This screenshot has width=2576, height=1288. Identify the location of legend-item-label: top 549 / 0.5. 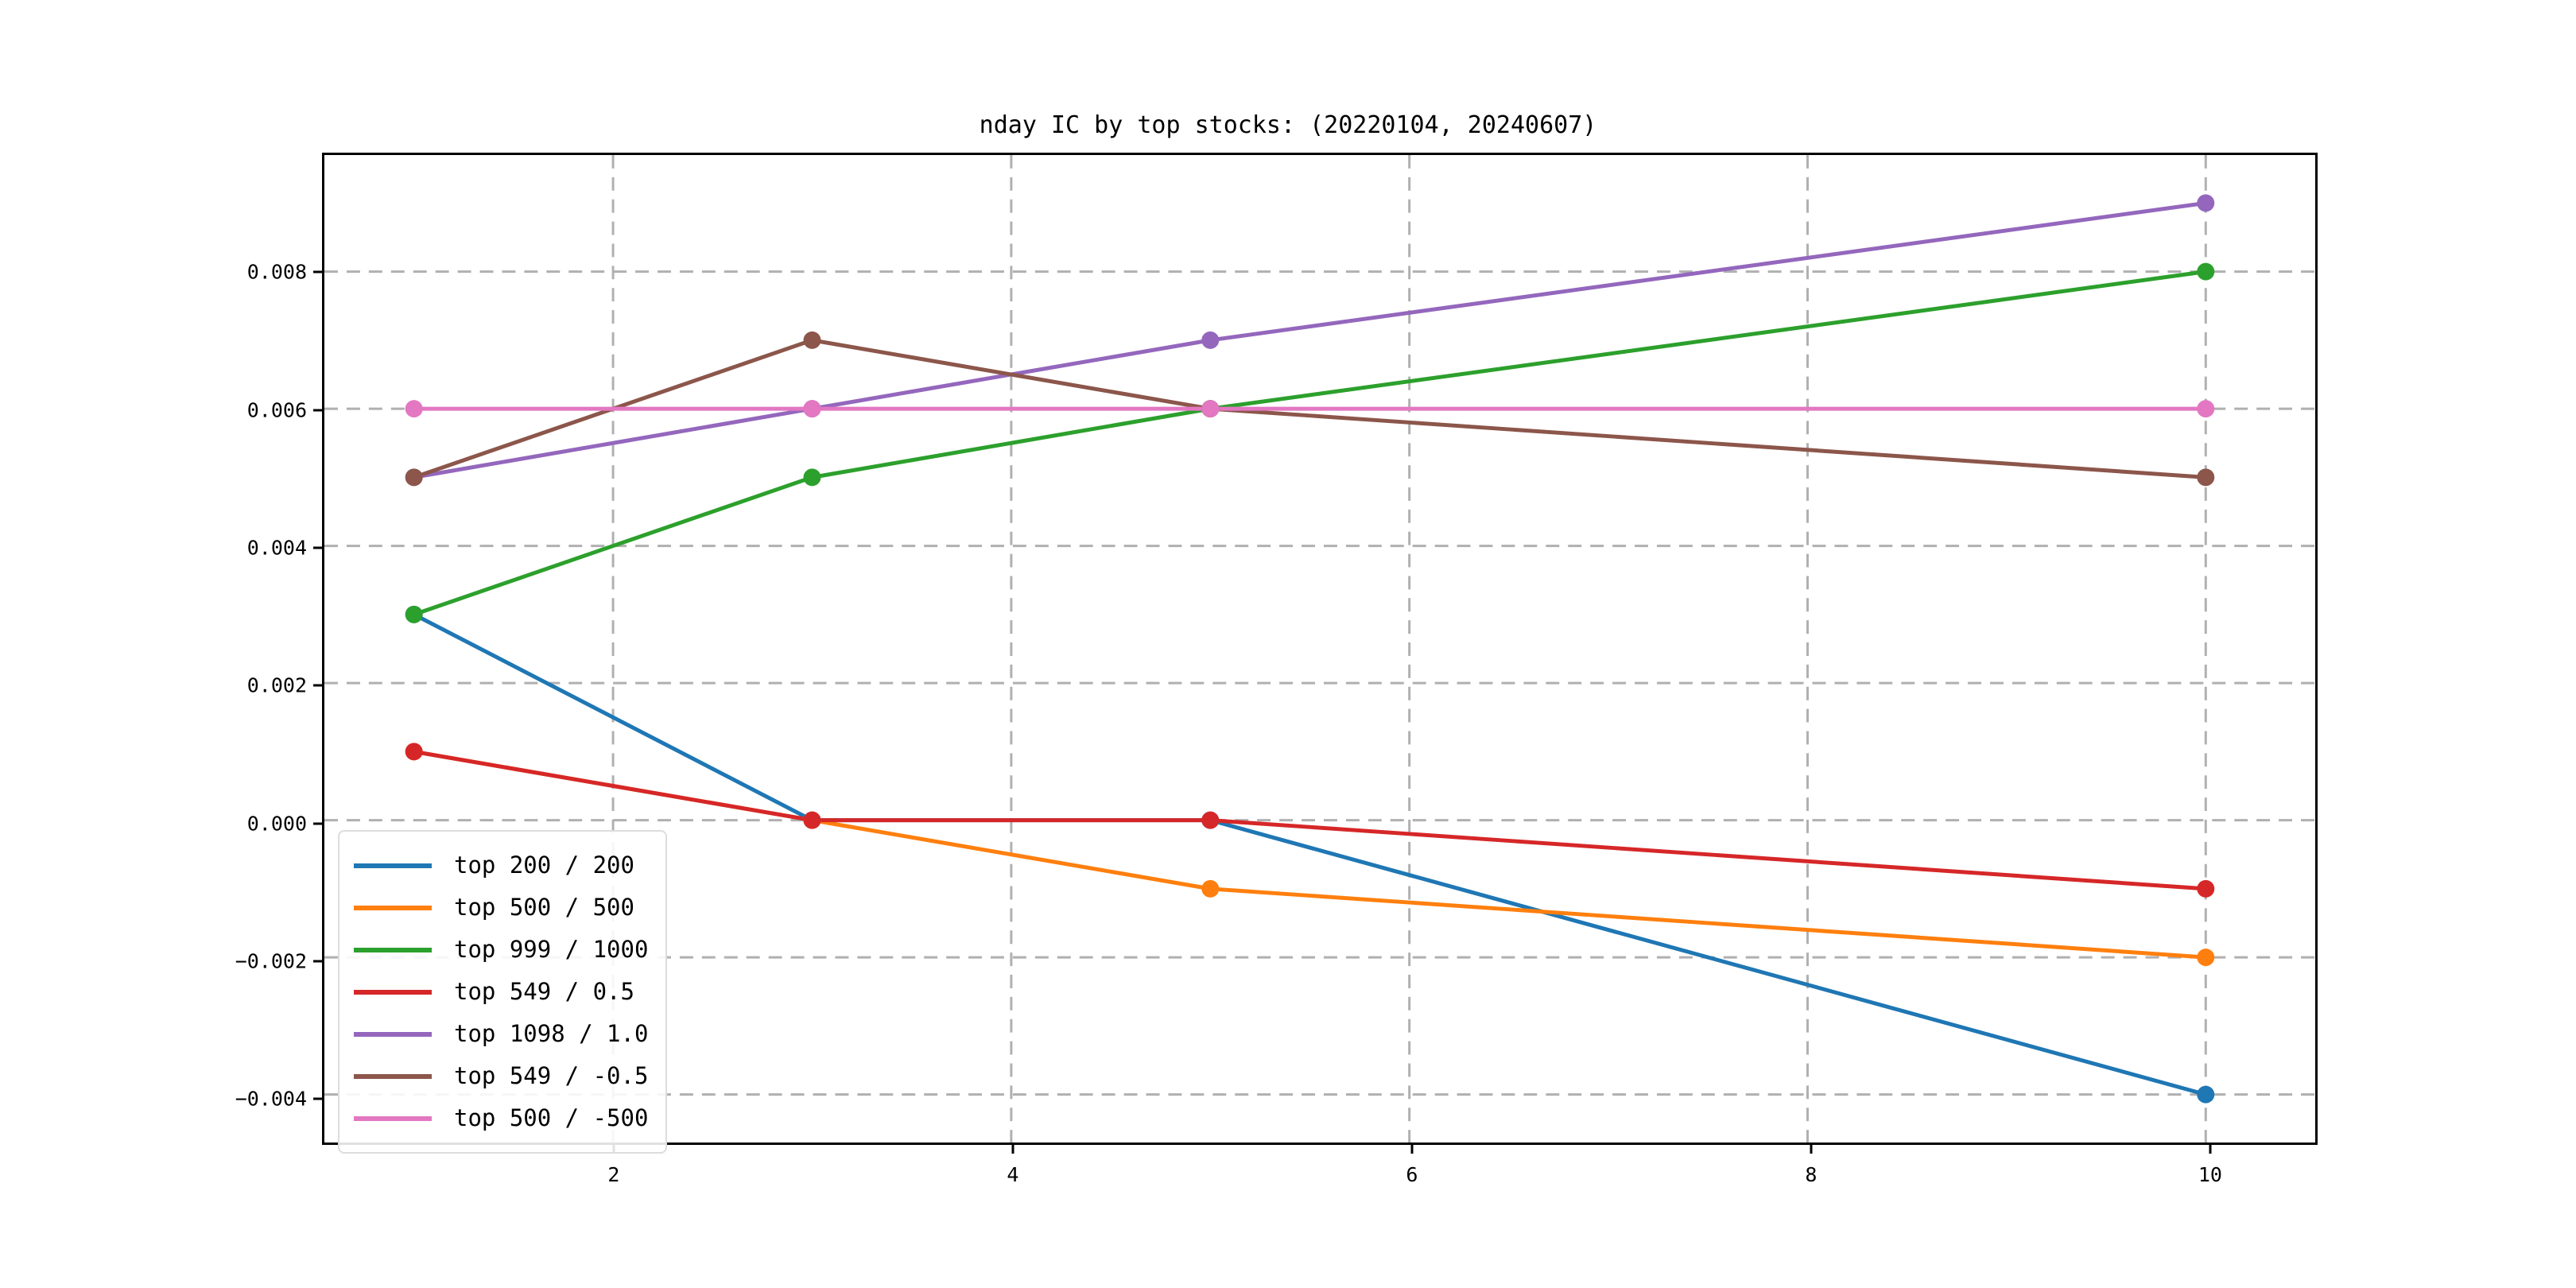
(544, 992).